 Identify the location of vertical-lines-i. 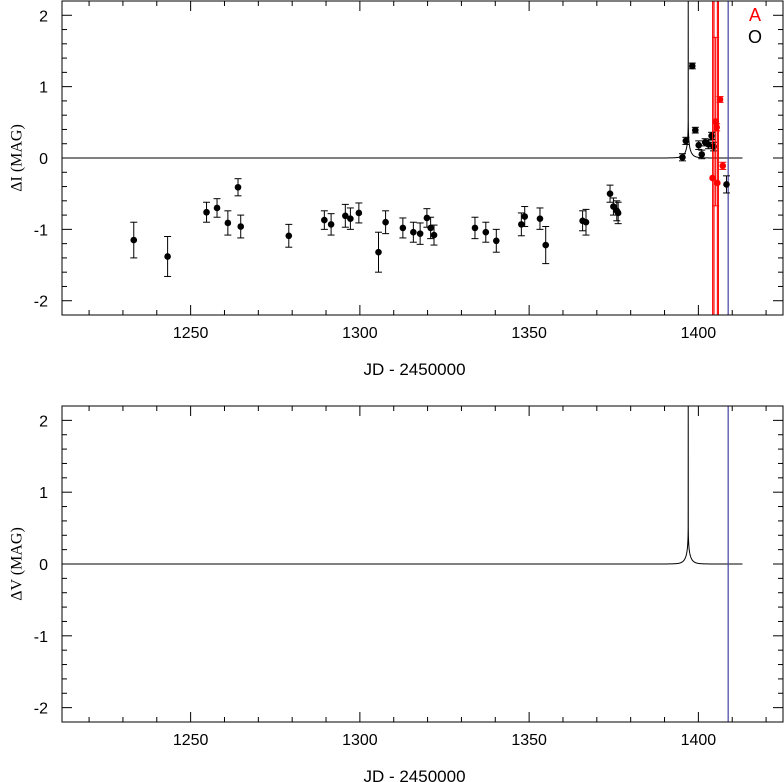
(721, 158).